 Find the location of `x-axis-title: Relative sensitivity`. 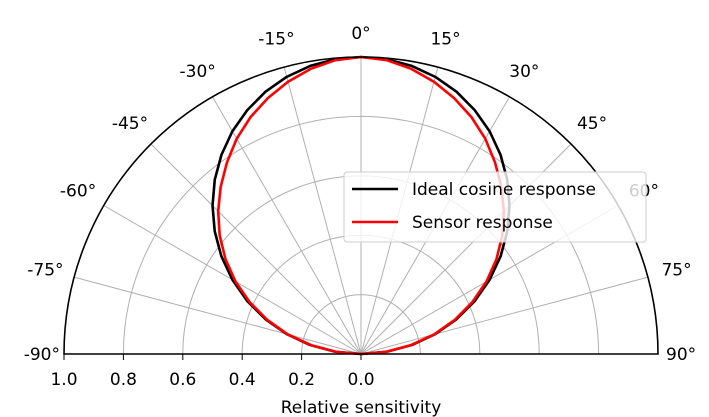

x-axis-title: Relative sensitivity is located at coordinates (361, 407).